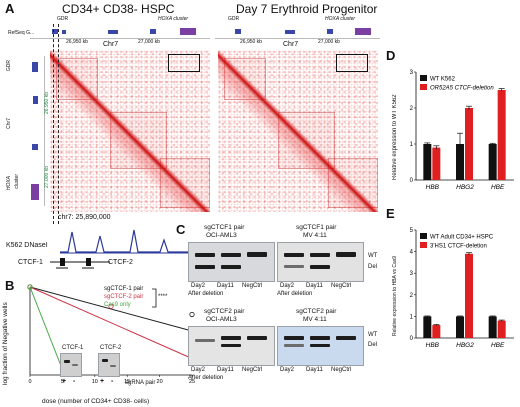 This screenshot has height=407, width=520. Describe the element at coordinates (111, 44) in the screenshot. I see `chr7-label-left: Chr7` at that location.